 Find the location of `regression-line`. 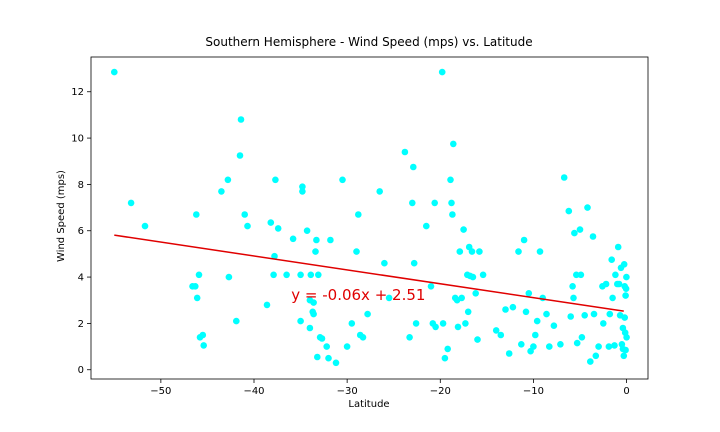

regression-line is located at coordinates (369, 273).